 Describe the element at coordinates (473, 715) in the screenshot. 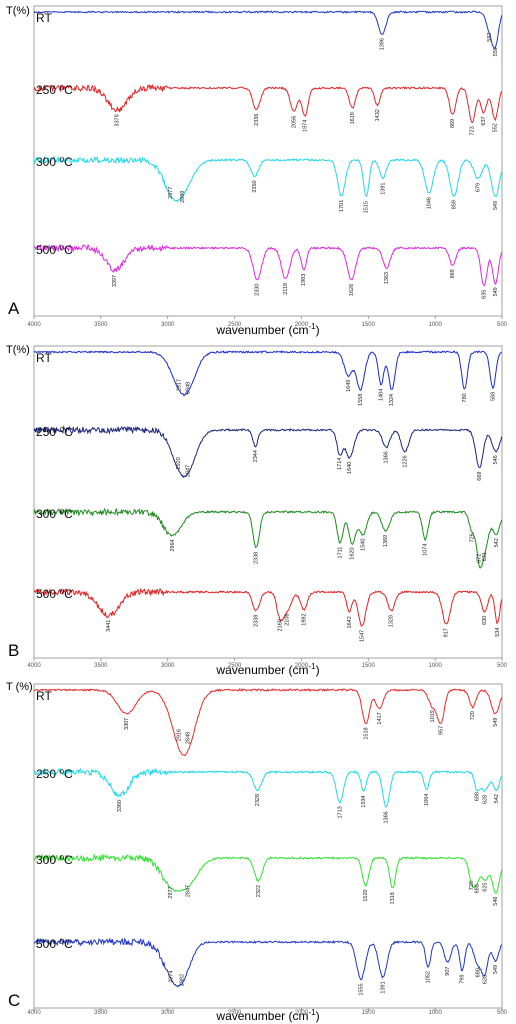

I see `panel-c-peak-label-rt-720: 720` at that location.